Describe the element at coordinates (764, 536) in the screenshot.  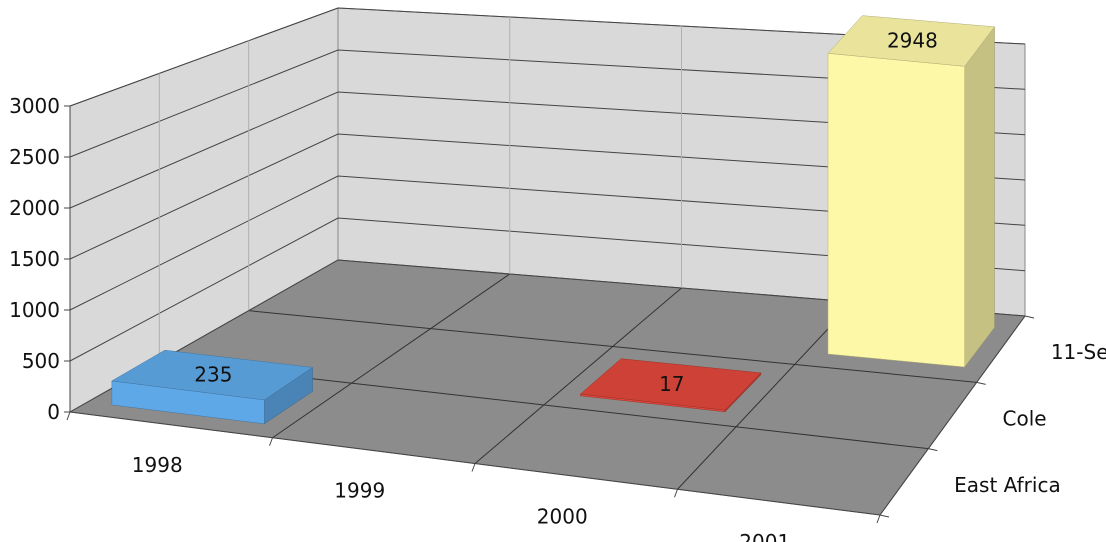
I see `x-category-label: 2001` at that location.